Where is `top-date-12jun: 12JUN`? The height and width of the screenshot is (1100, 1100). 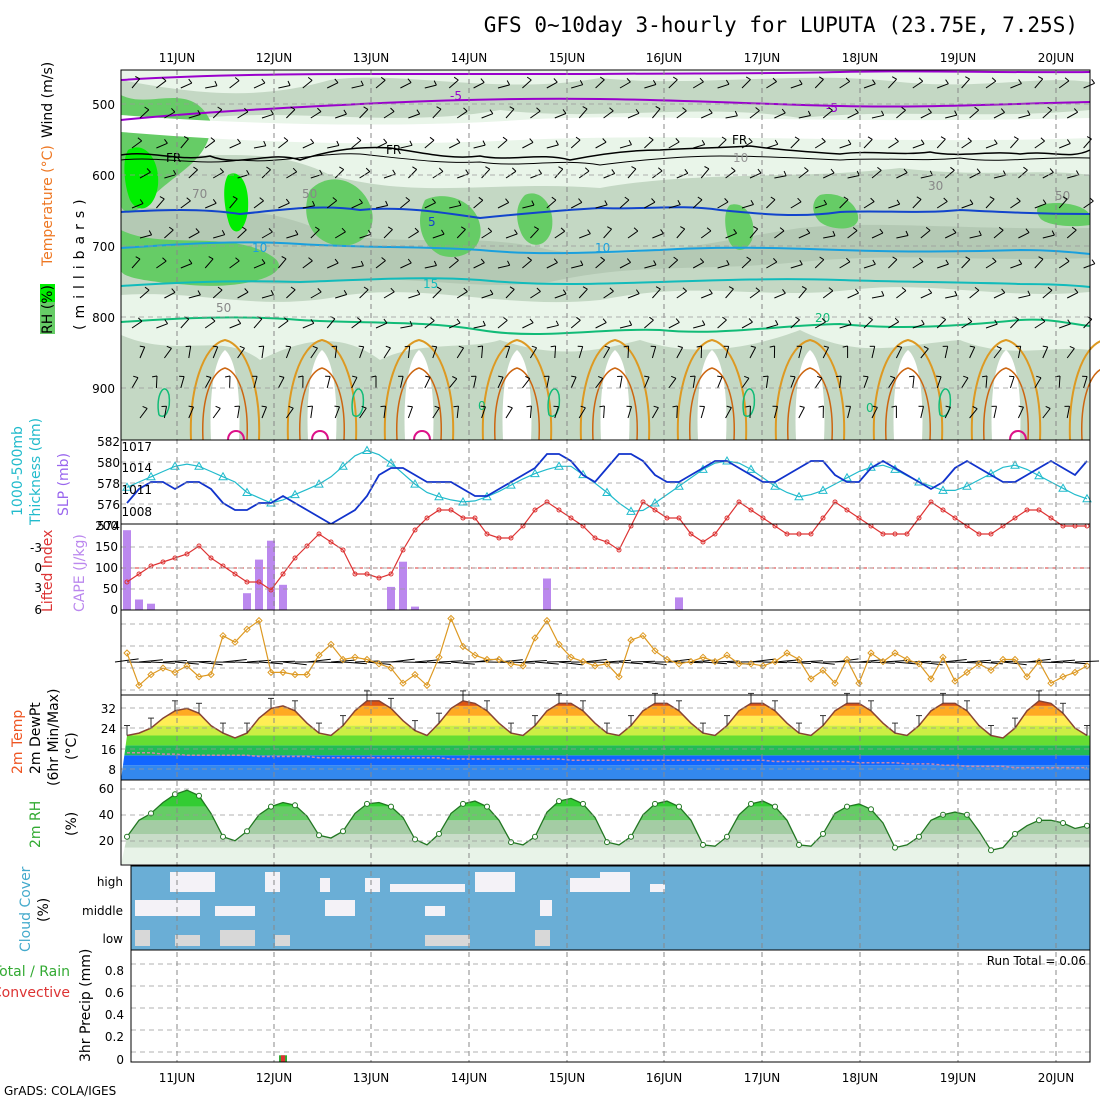 top-date-12jun: 12JUN is located at coordinates (274, 58).